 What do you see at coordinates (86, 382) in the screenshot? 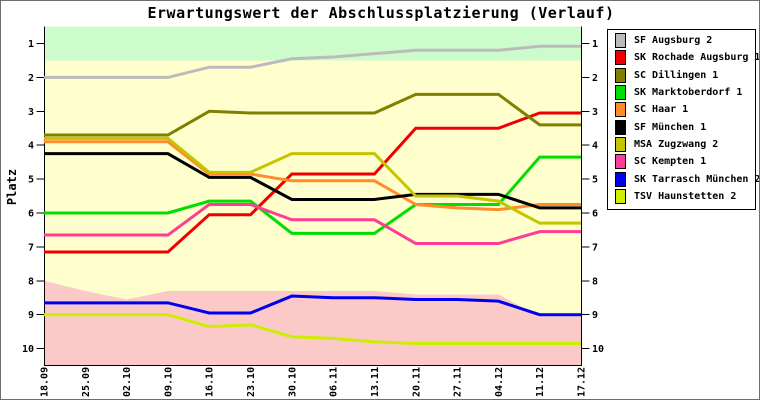
I see `x-tick-label: 25.09` at bounding box center [86, 382].